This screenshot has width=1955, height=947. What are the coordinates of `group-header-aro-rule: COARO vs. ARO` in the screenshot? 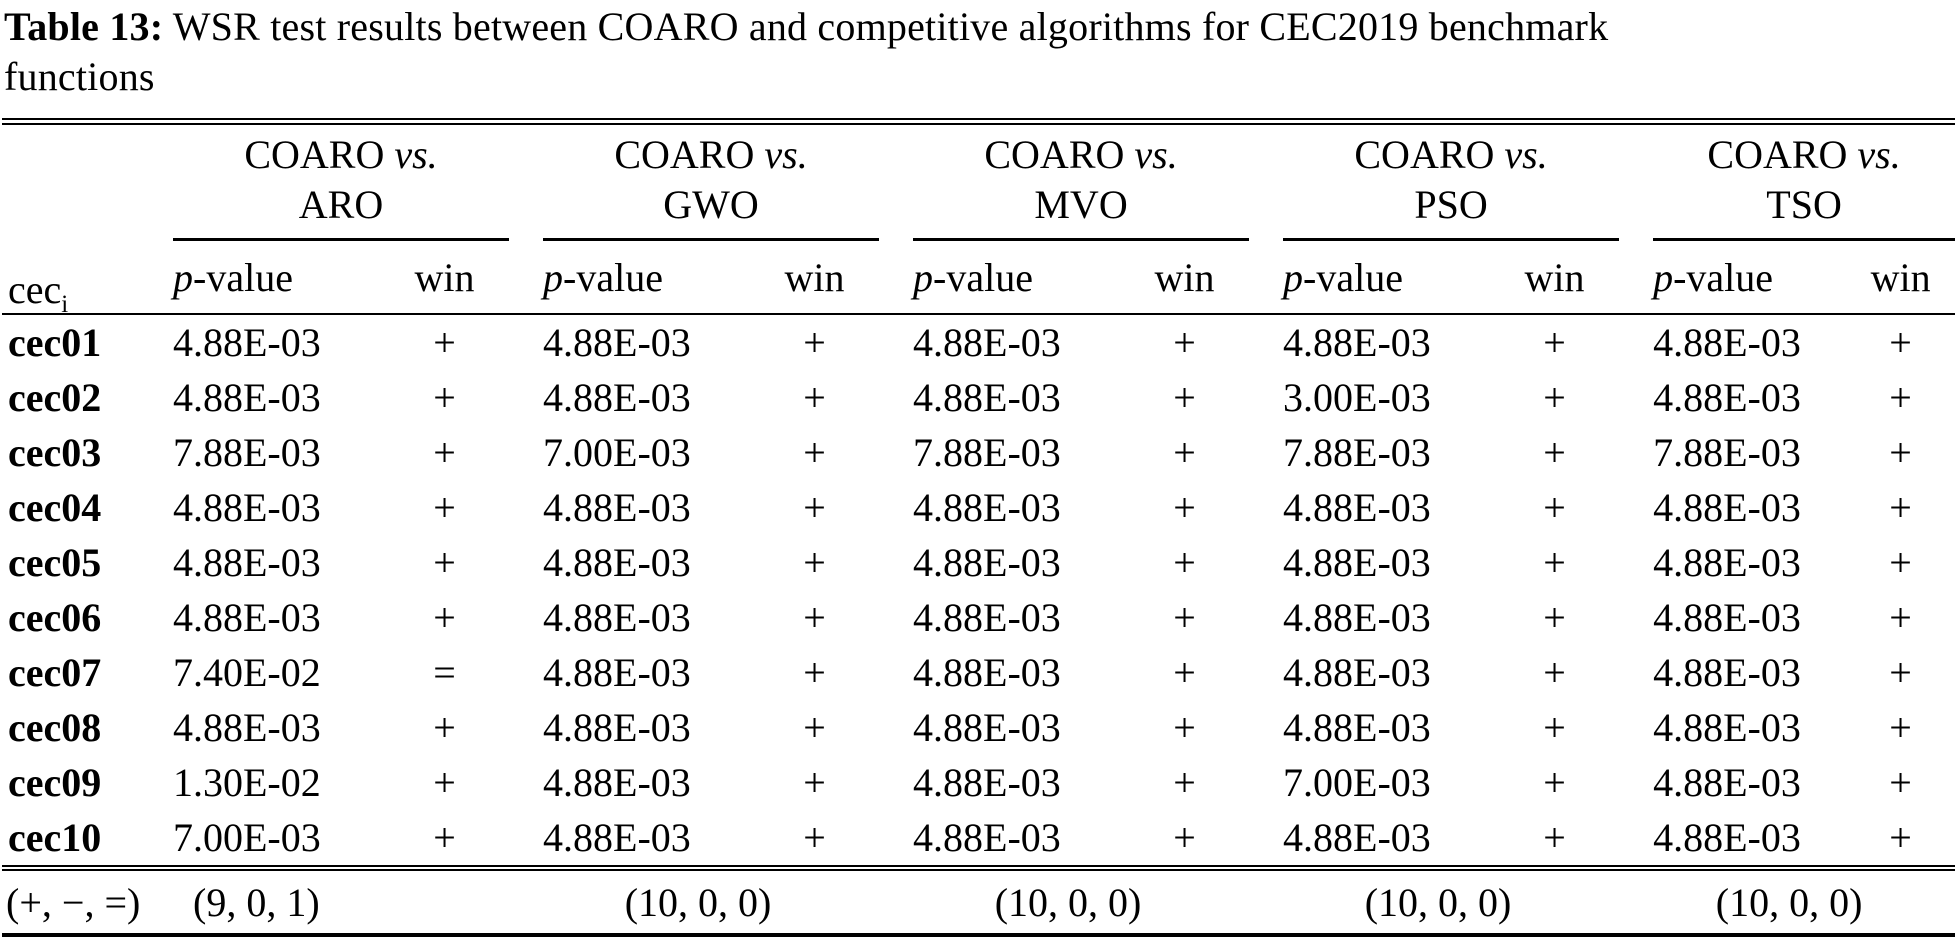 It's located at (341, 185).